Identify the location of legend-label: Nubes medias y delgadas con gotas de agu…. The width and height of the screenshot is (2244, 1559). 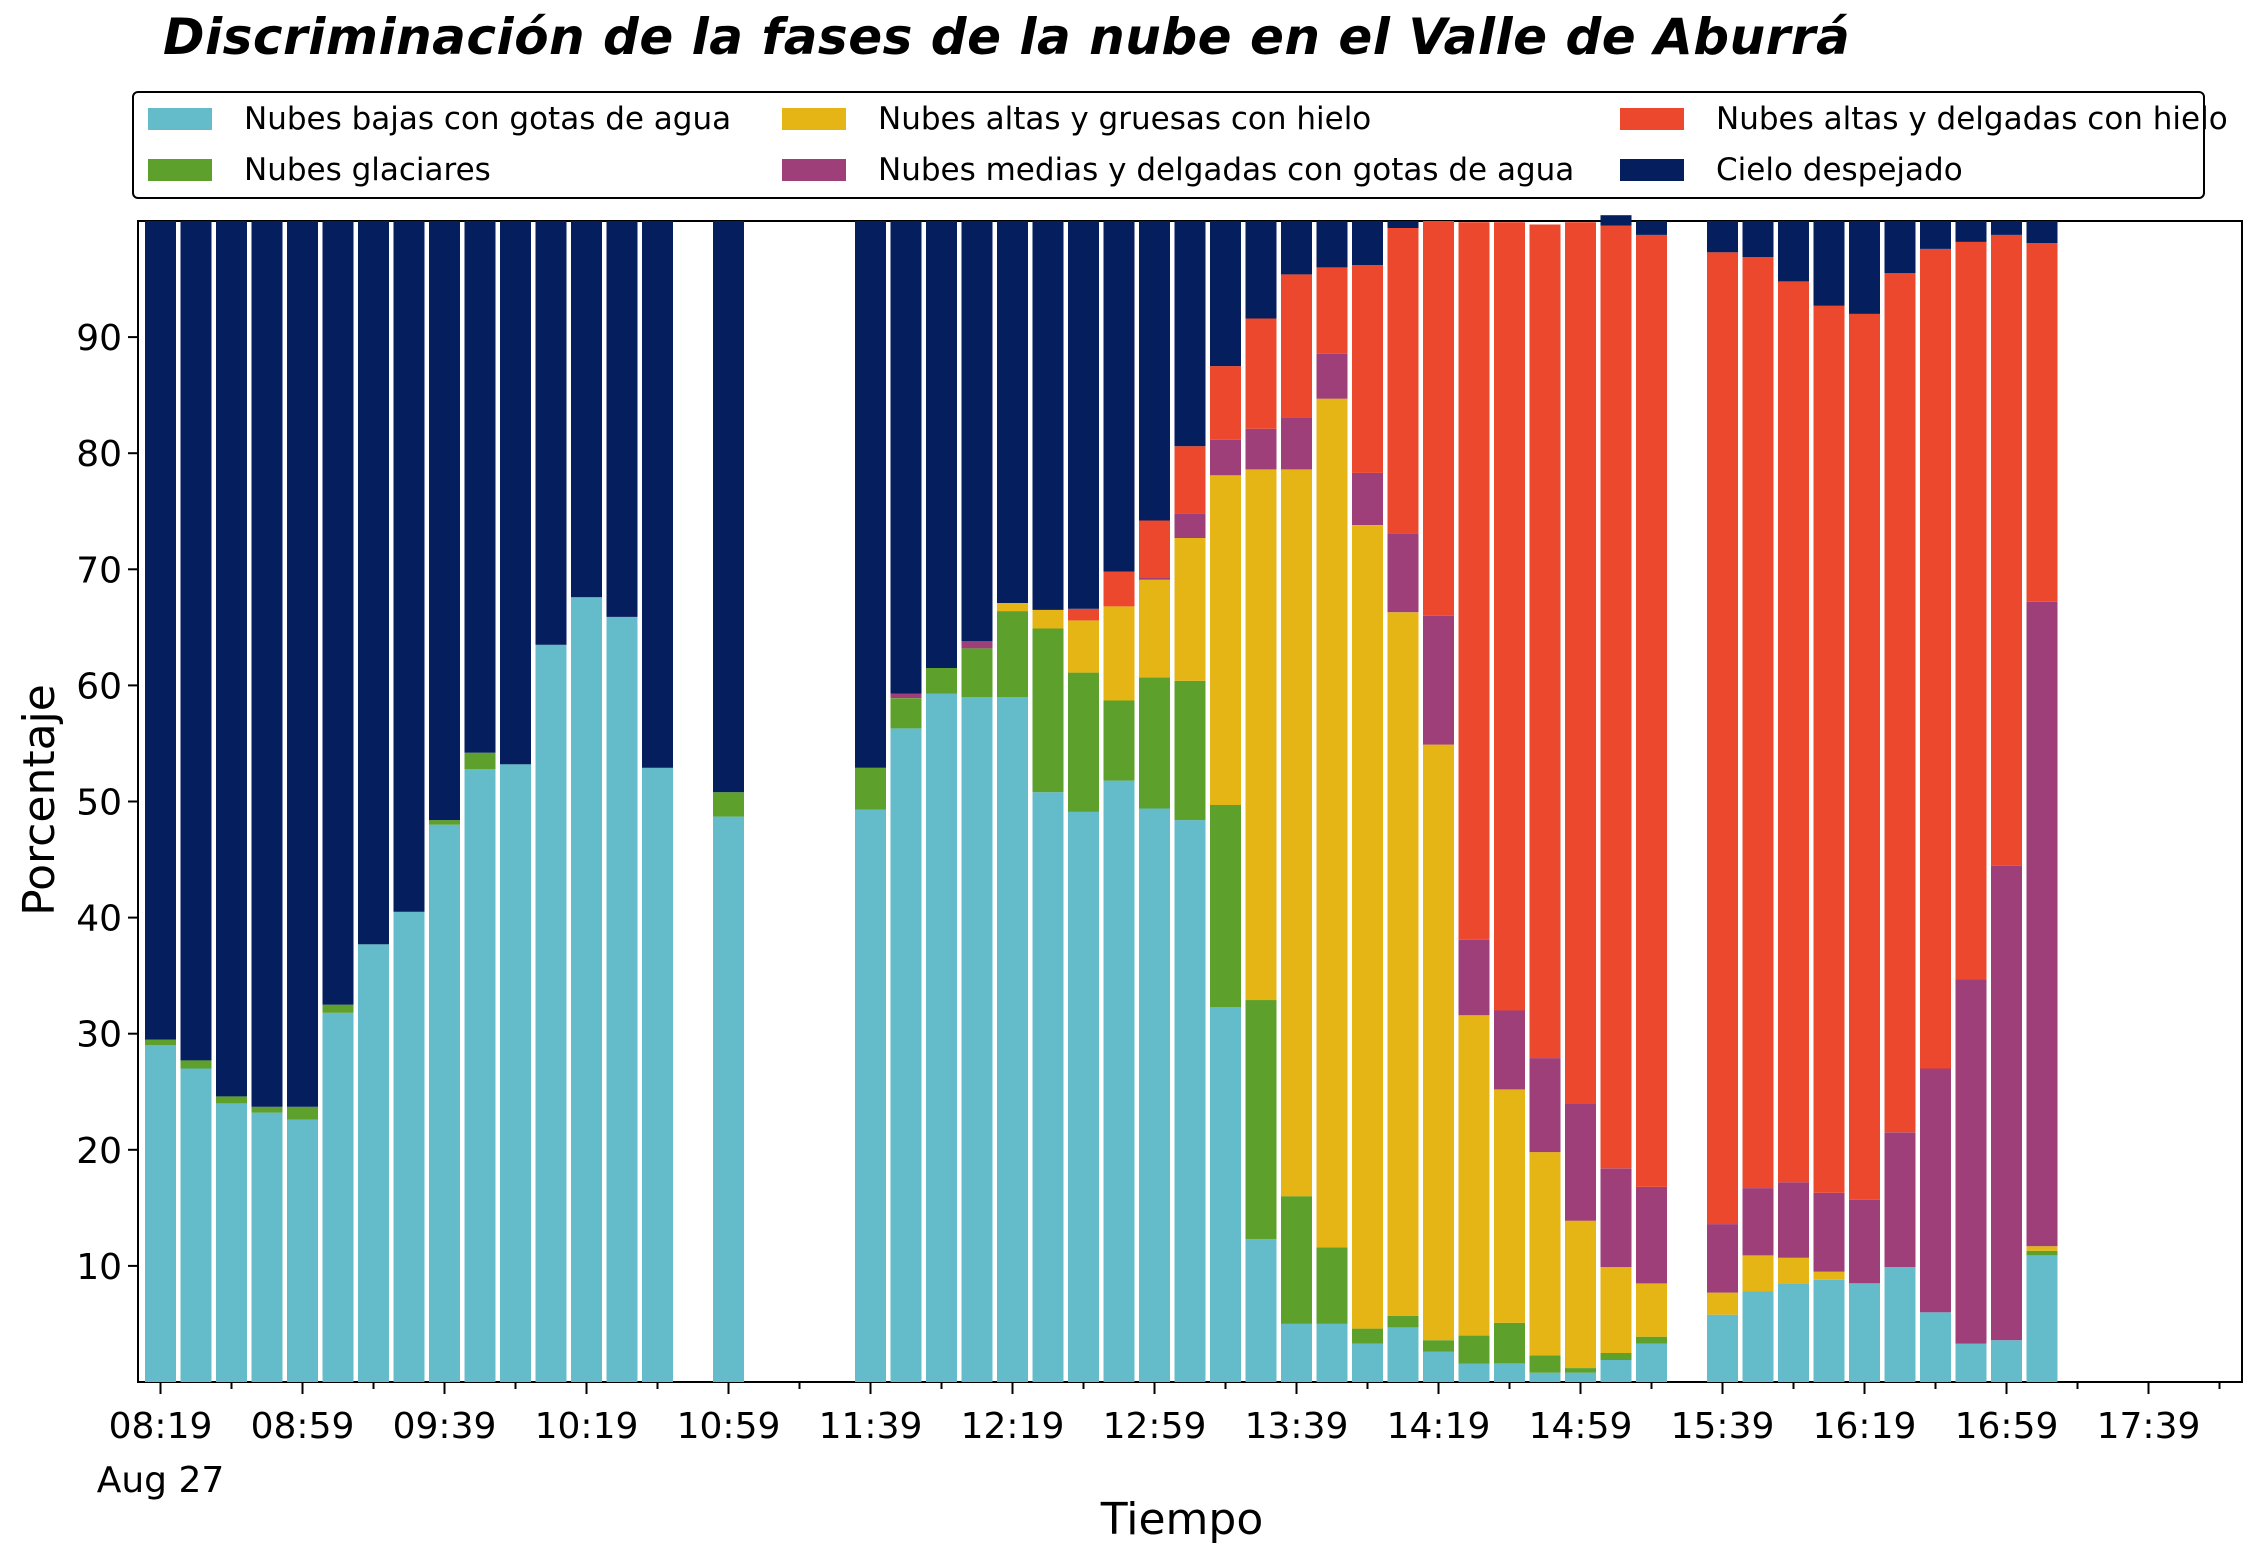
(1226, 170).